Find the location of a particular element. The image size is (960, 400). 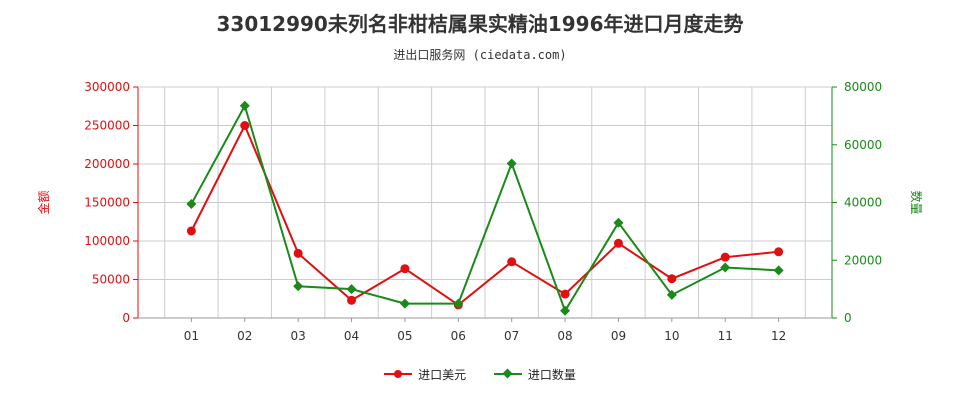

right-tick-label: 0 is located at coordinates (848, 318).